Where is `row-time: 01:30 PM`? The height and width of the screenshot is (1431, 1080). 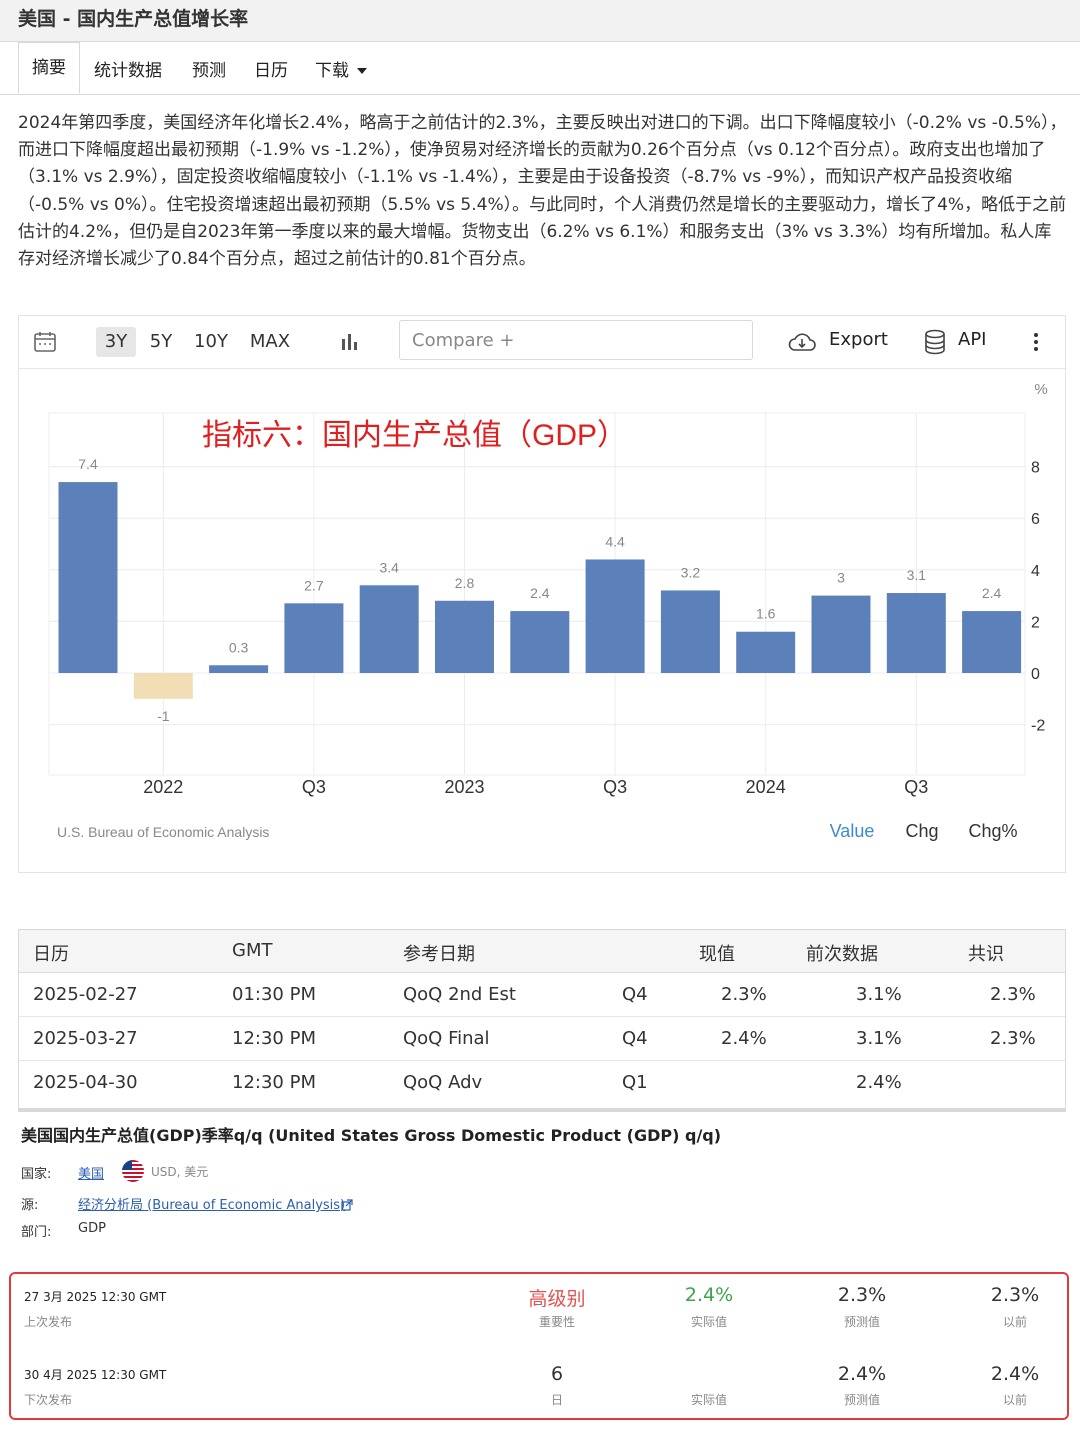
row-time: 01:30 PM is located at coordinates (274, 994).